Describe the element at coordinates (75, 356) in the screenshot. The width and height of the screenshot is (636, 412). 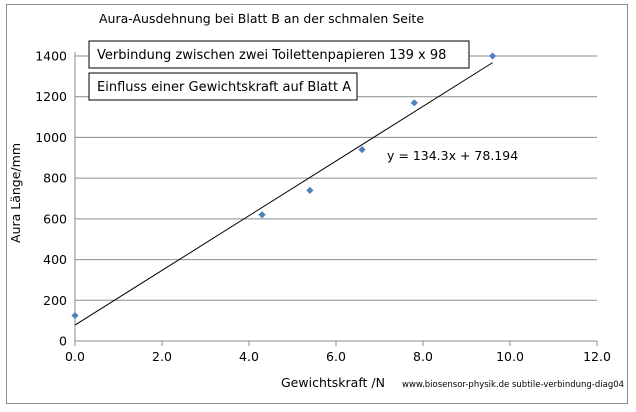
I see `x-tick-label: 0.0` at that location.